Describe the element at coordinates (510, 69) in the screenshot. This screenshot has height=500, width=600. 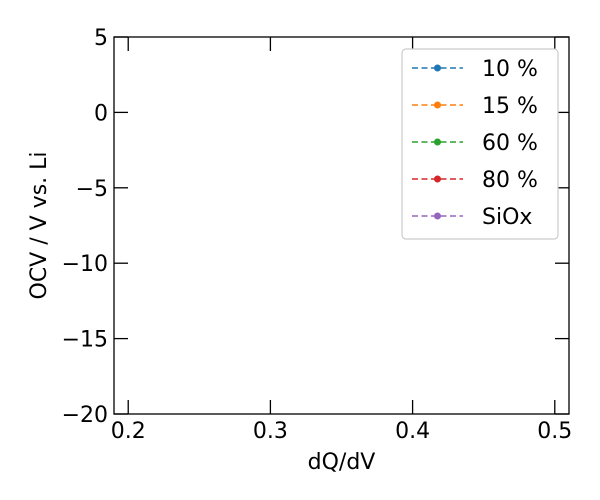
I see `legend-label: 10 %` at that location.